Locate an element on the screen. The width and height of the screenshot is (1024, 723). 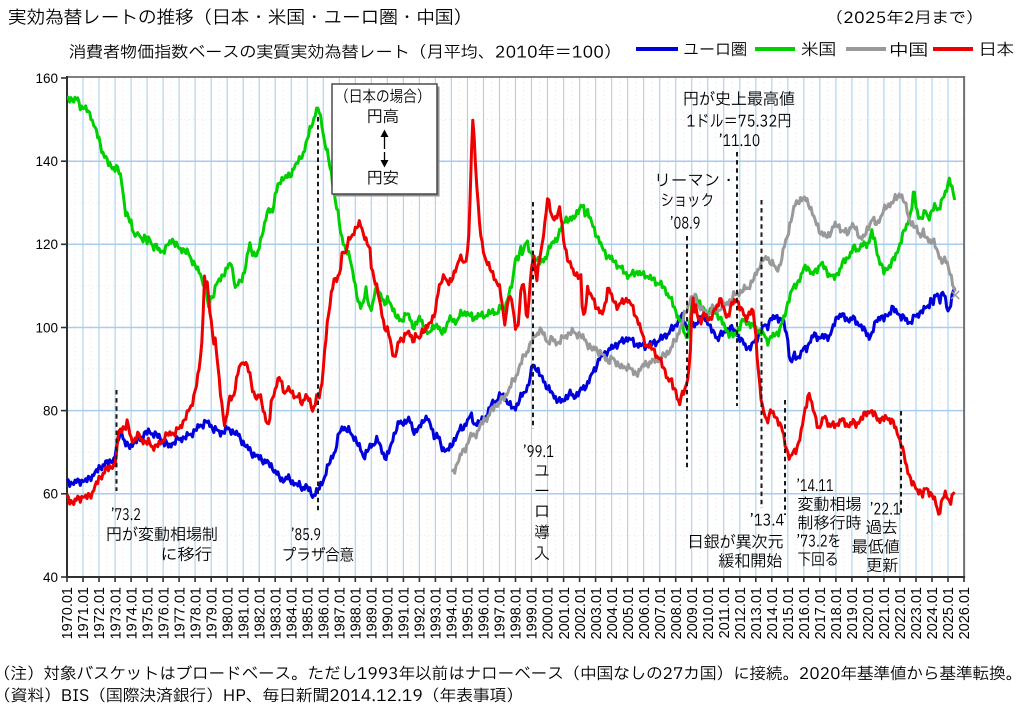
svg-text: 1995.01 is located at coordinates (469, 613).